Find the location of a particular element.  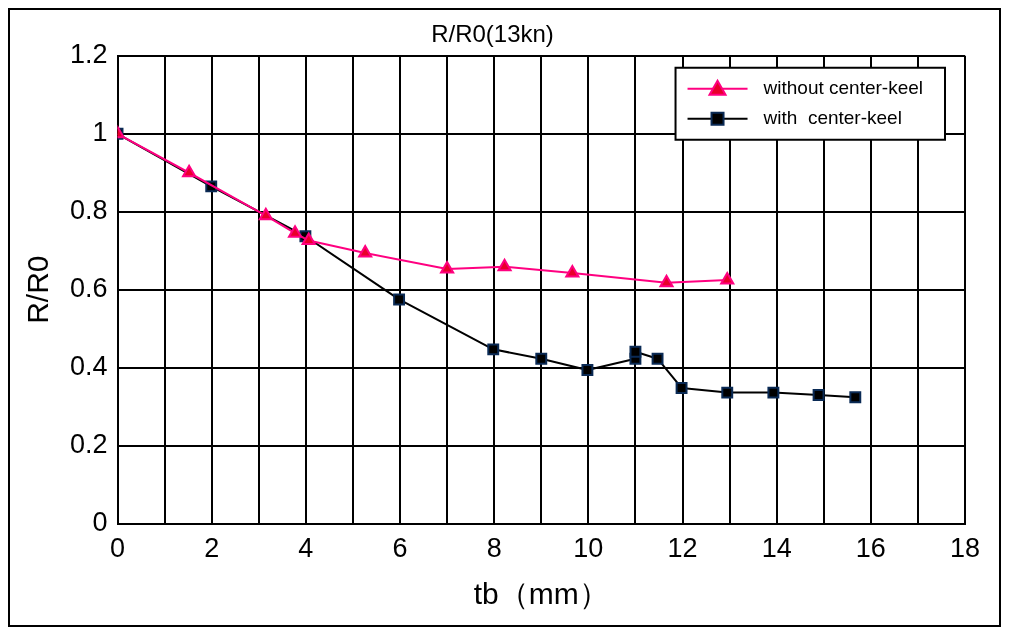

x-axis-title: tb（mm） is located at coordinates (541, 594).